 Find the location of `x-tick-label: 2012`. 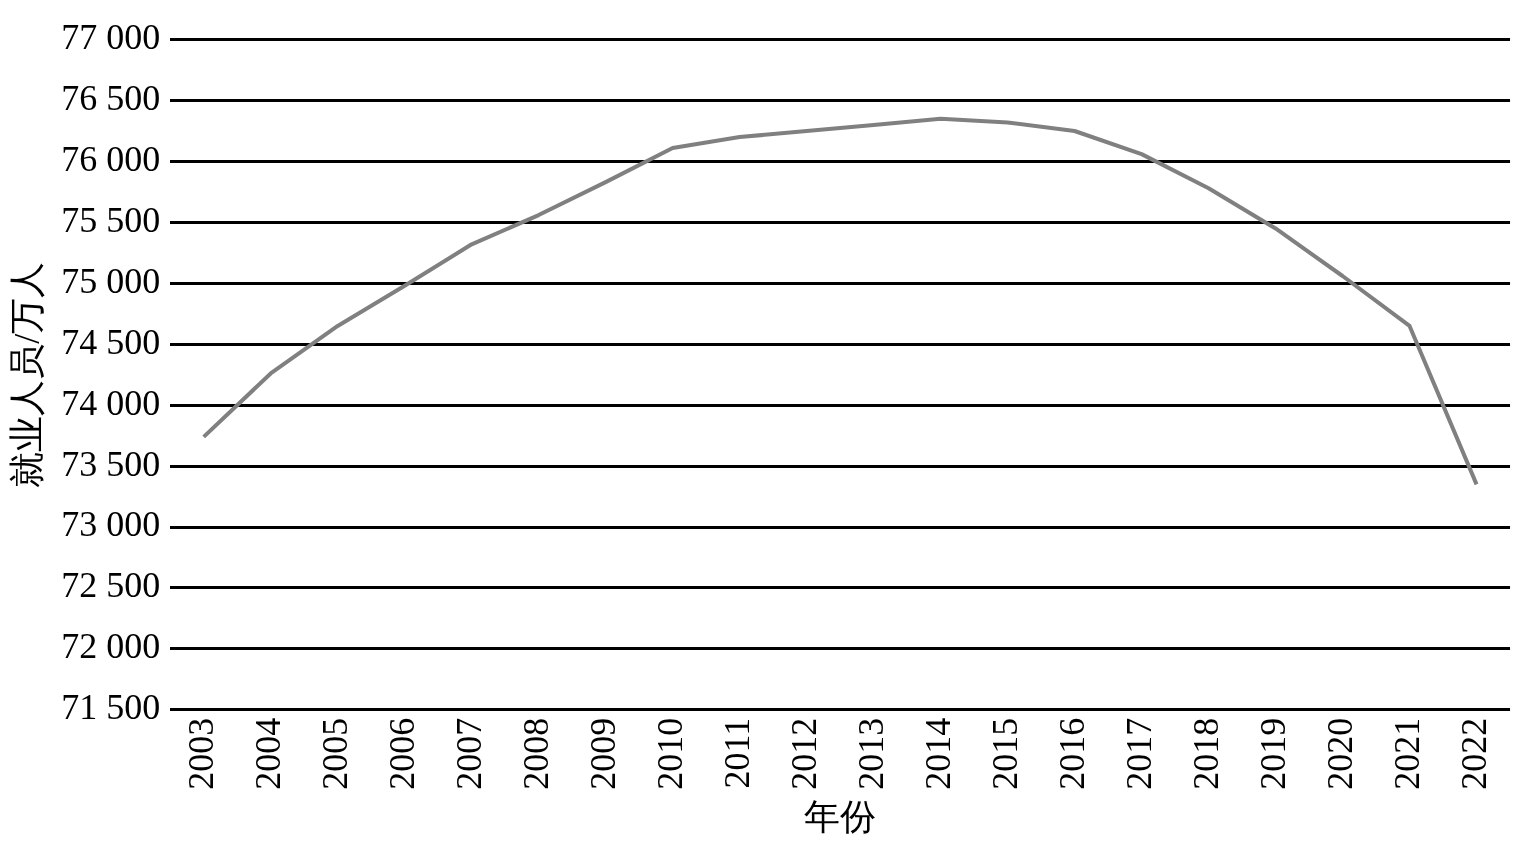

x-tick-label: 2012 is located at coordinates (804, 753).